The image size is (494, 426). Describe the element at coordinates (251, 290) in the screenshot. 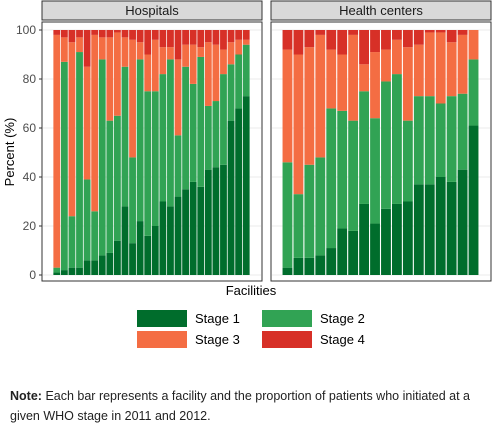

I see `x-axis-title: Facilities` at that location.